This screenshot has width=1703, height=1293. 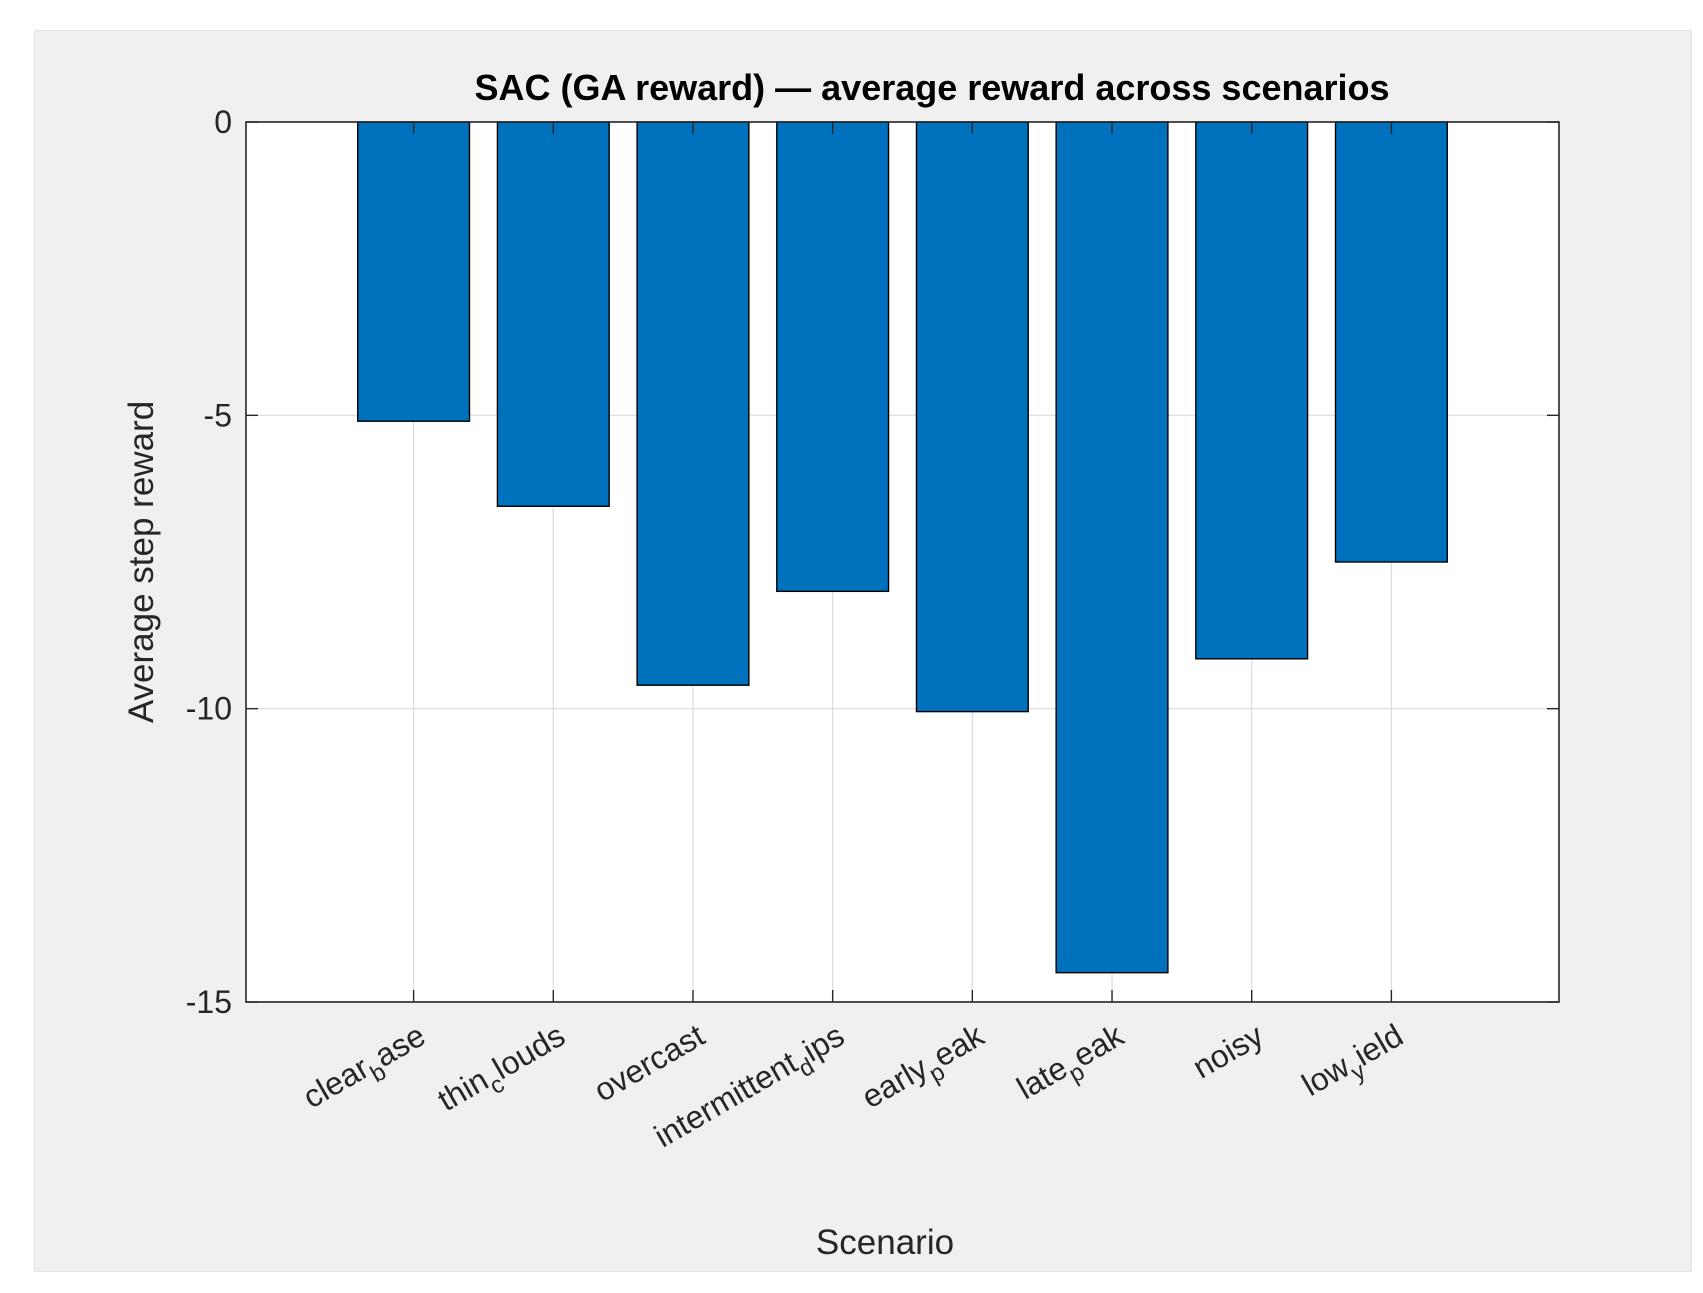 What do you see at coordinates (218, 415) in the screenshot?
I see `y-tick-label: -5` at bounding box center [218, 415].